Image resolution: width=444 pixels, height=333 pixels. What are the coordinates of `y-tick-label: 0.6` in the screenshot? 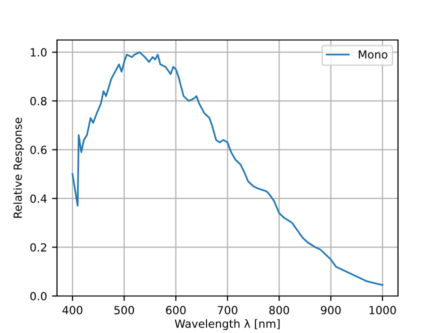 It's located at (38, 150).